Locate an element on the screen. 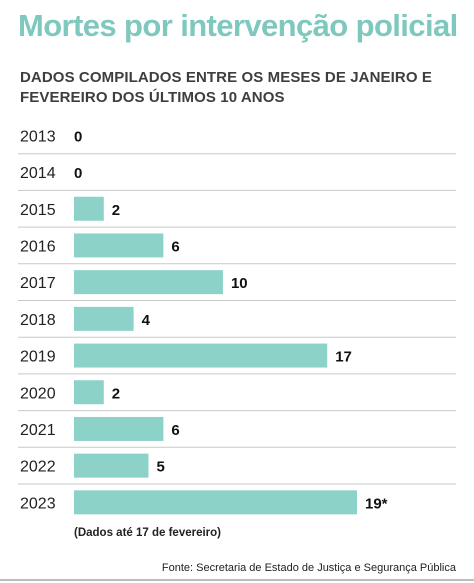 This screenshot has height=583, width=474. year-label: 2017 is located at coordinates (38, 283).